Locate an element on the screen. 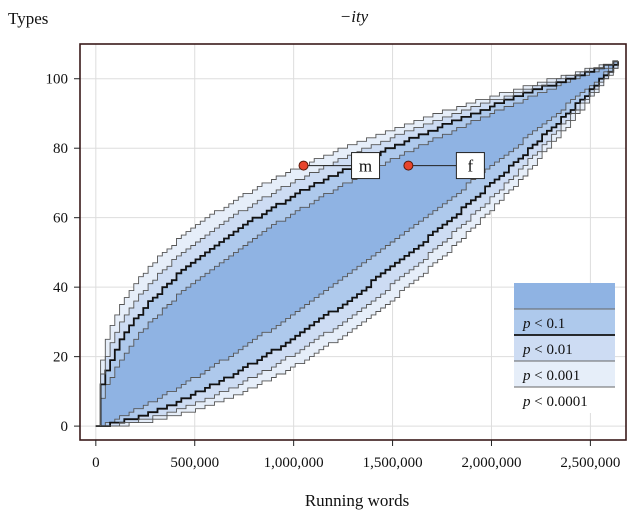  y-tick-label: 20 is located at coordinates (60, 358).